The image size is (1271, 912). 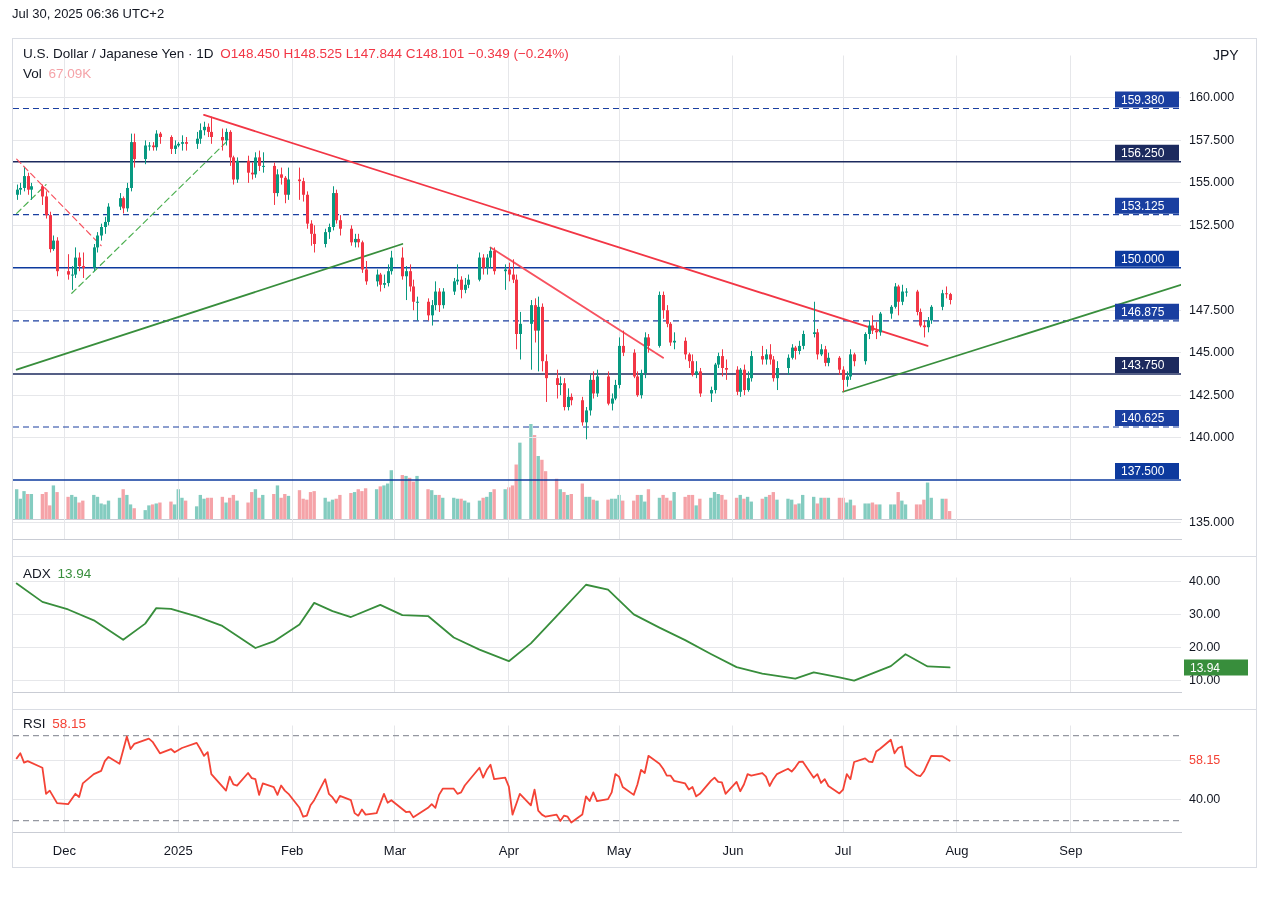 I want to click on x-tick-label: May, so click(x=619, y=851).